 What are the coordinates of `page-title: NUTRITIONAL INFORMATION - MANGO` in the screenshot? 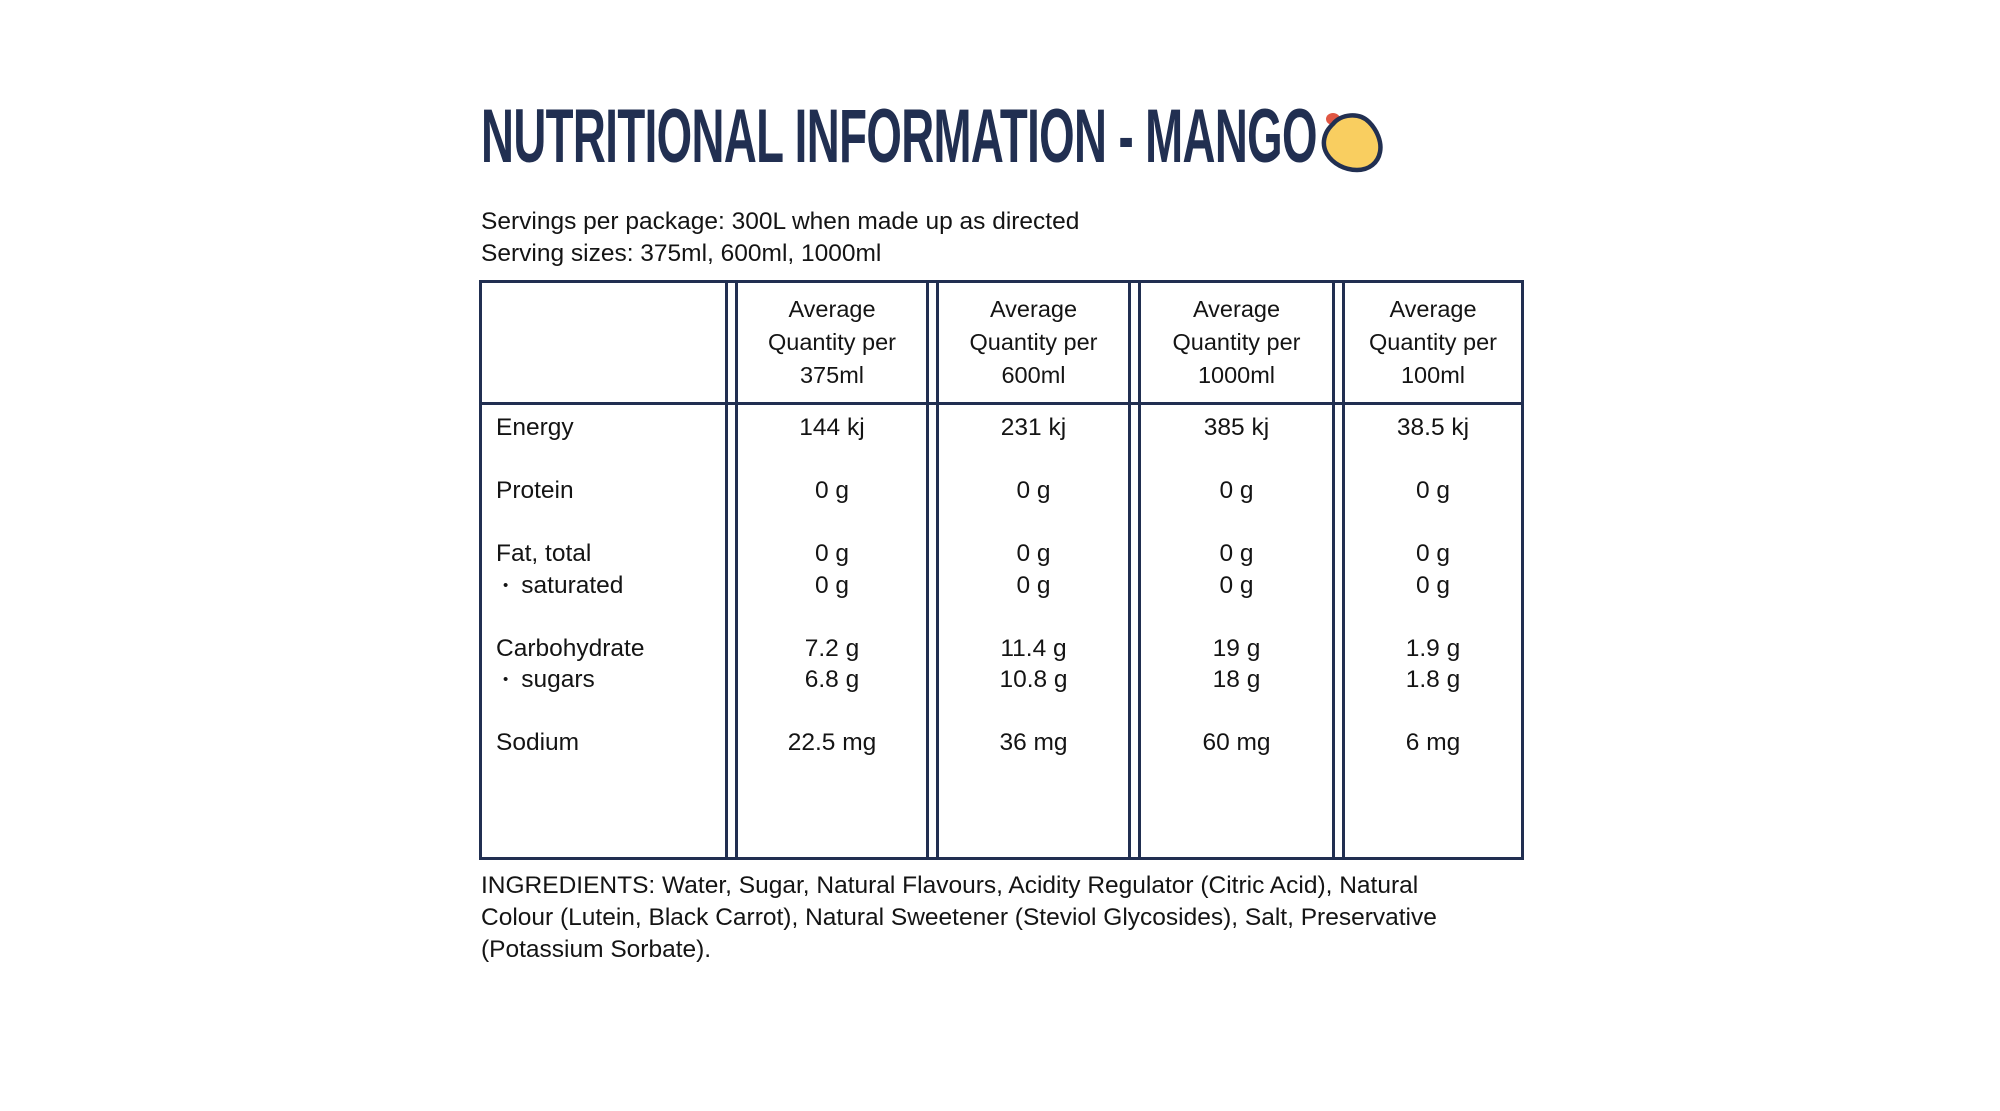 It's located at (899, 136).